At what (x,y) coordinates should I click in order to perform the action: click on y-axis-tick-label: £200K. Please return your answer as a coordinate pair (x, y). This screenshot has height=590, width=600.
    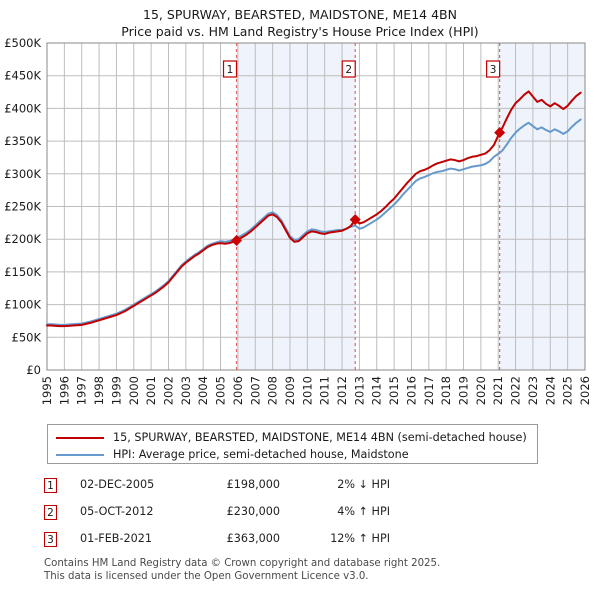
    Looking at the image, I should click on (22, 239).